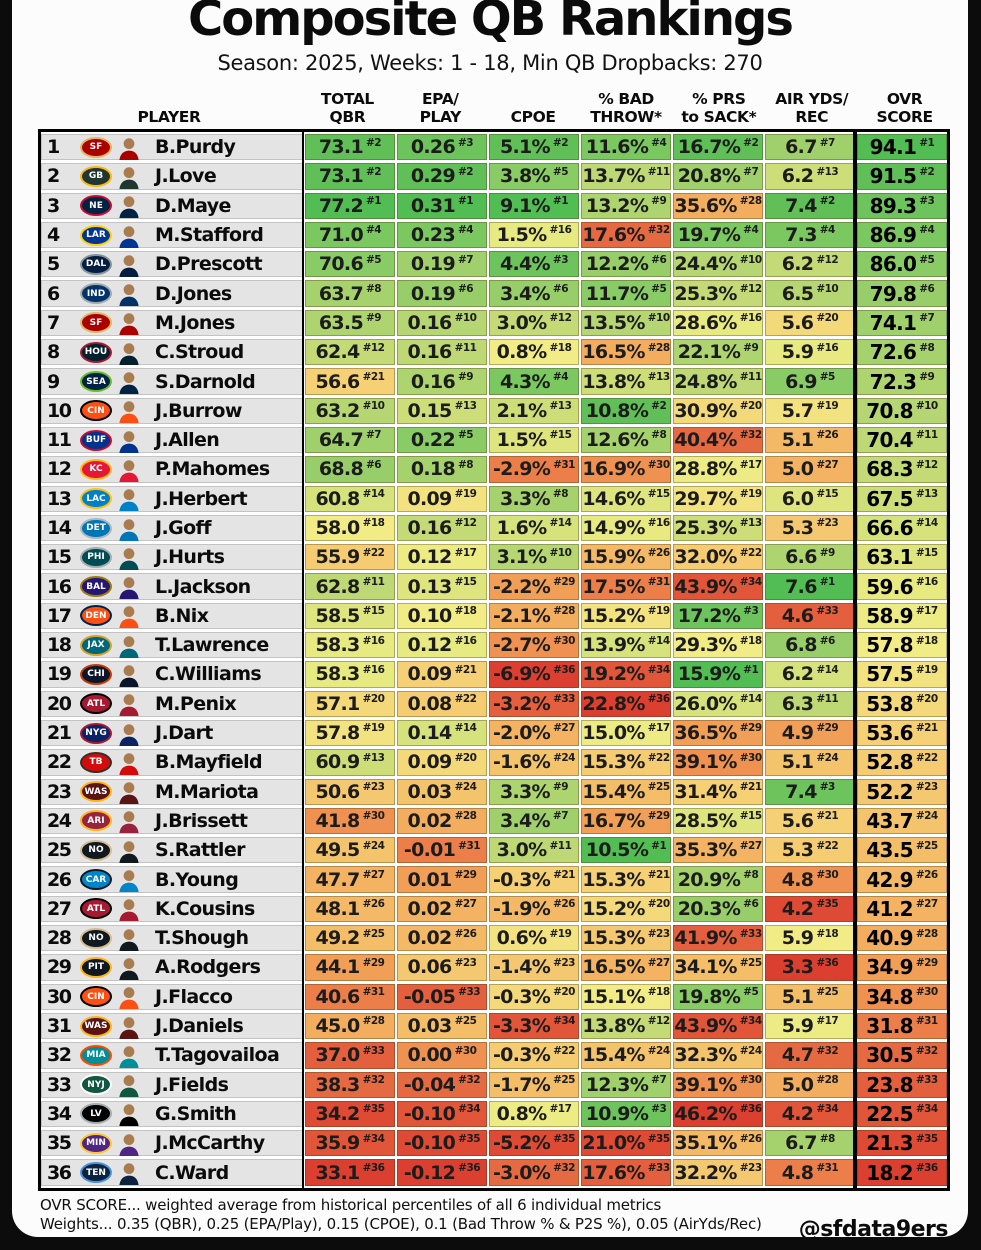 The image size is (981, 1250). What do you see at coordinates (433, 293) in the screenshot?
I see `stat-value: 0.19` at bounding box center [433, 293].